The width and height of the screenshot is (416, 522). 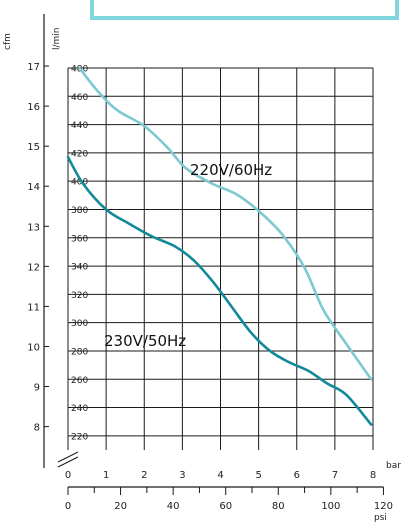 I want to click on bar-tick-6: 6, so click(x=297, y=475).